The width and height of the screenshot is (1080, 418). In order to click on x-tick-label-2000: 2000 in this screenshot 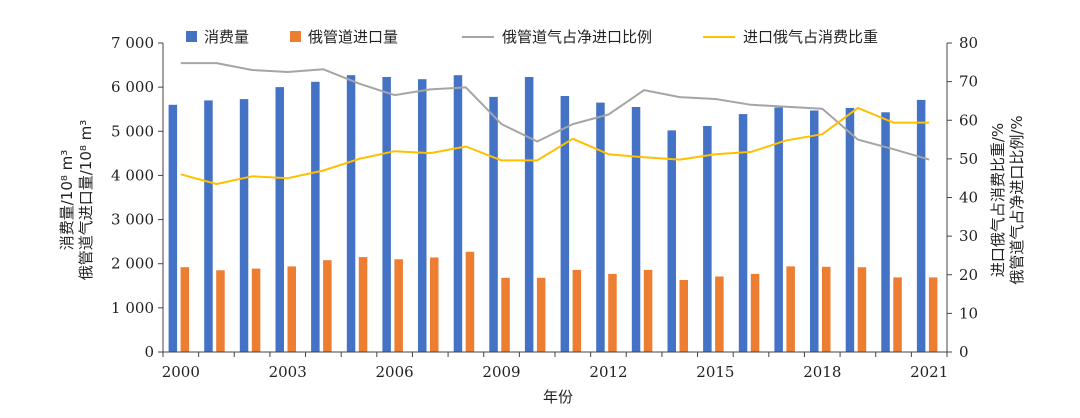, I will do `click(181, 372)`.